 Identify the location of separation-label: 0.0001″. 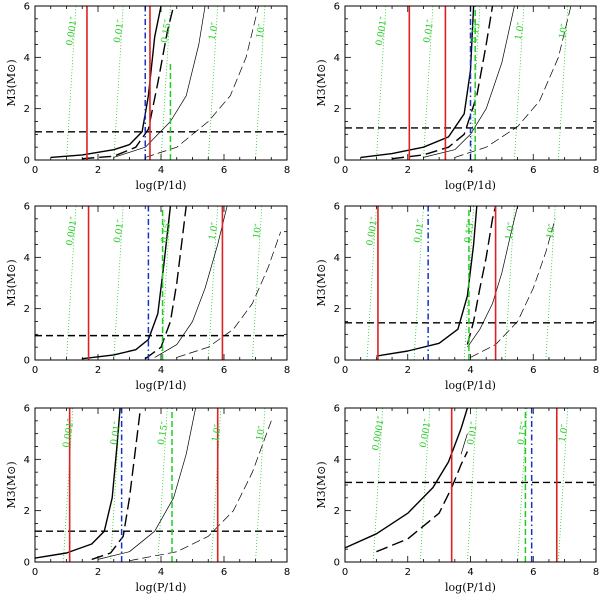
(379, 433).